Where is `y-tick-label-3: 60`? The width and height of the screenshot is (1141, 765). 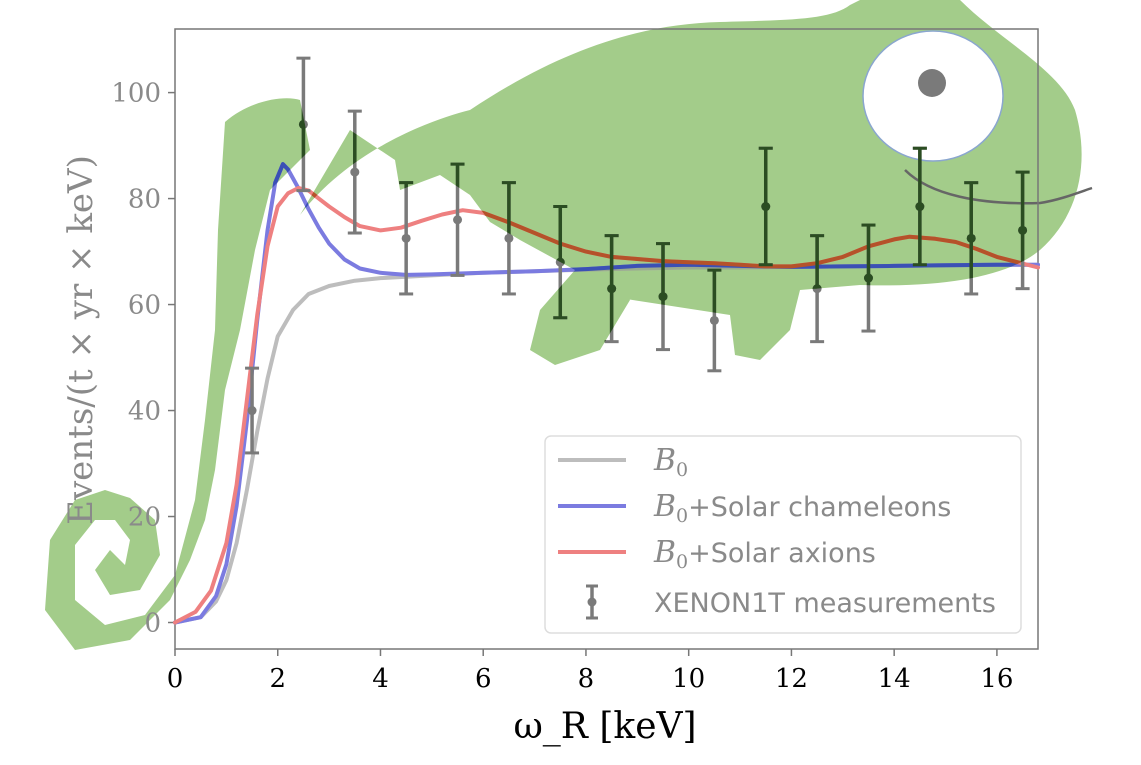
y-tick-label-3: 60 is located at coordinates (144, 306).